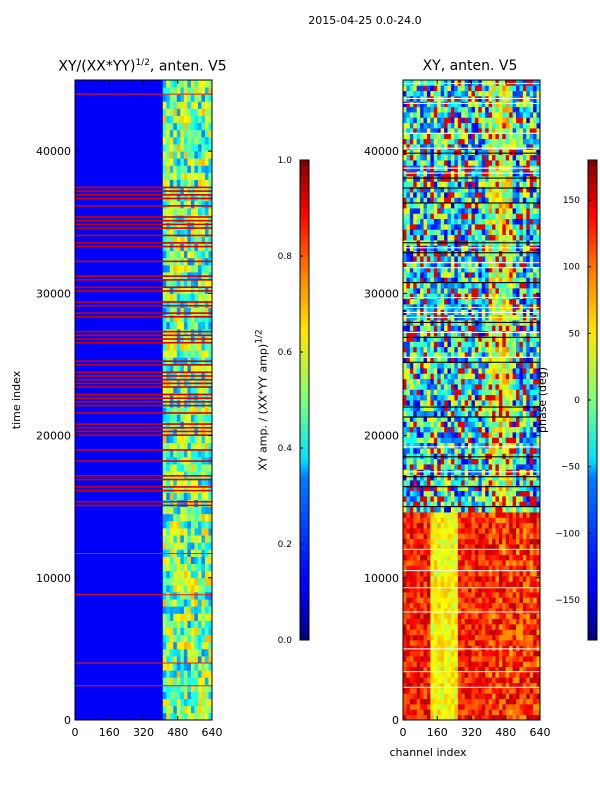  I want to click on left-heatmap-stripe, so click(143, 402).